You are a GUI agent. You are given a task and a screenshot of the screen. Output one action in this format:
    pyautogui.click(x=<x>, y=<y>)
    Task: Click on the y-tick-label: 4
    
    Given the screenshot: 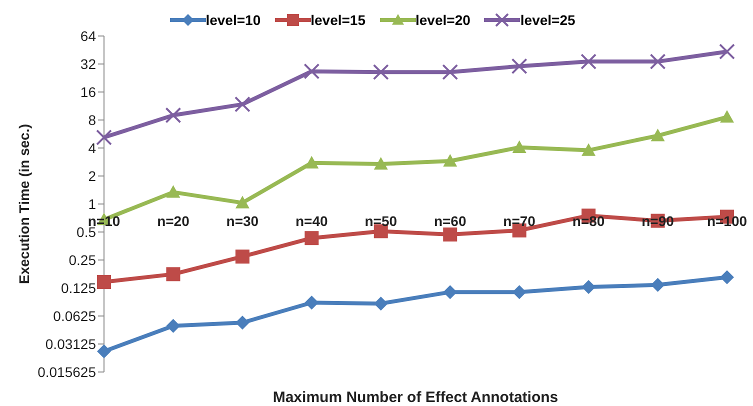 What is the action you would take?
    pyautogui.click(x=92, y=148)
    